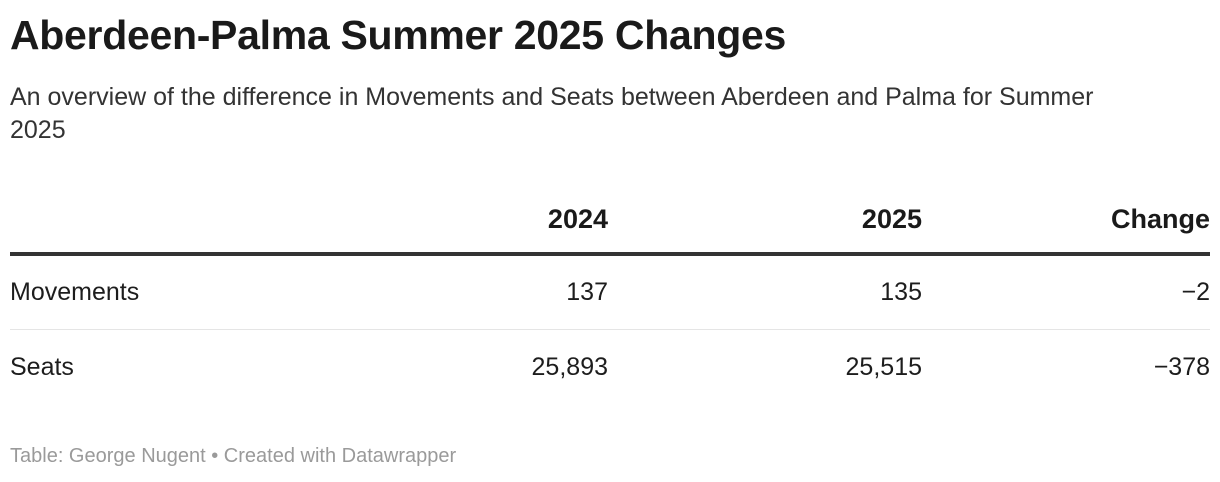 The height and width of the screenshot is (482, 1220). I want to click on cell-2024: 137, so click(587, 292).